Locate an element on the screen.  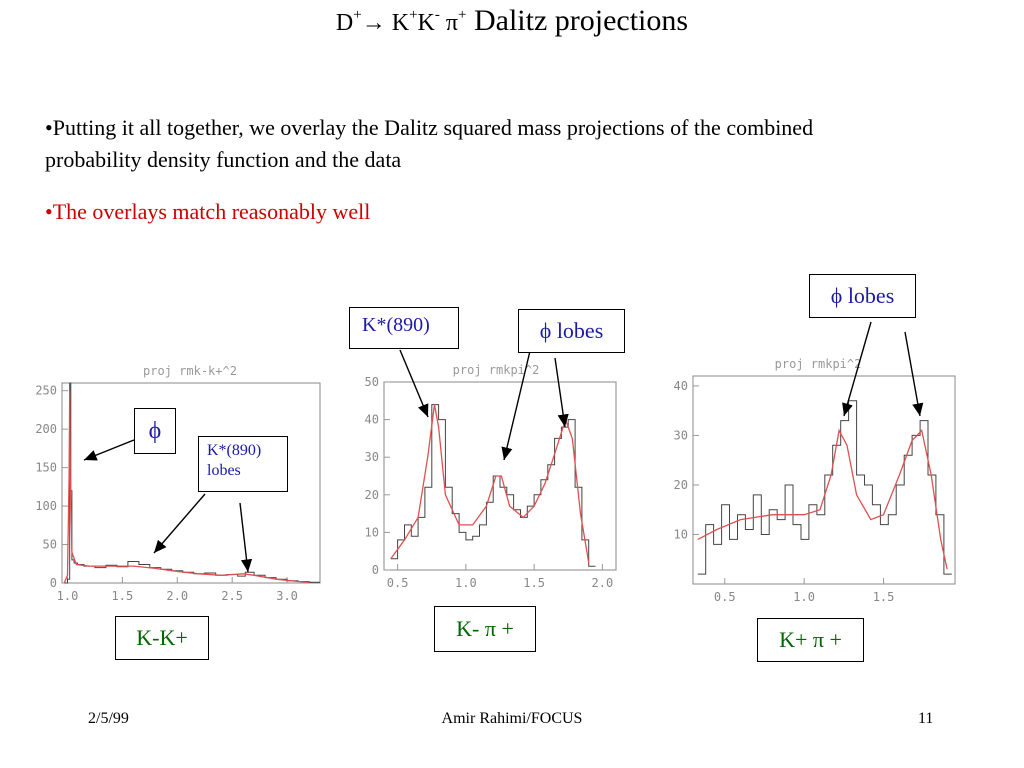
process-label-kppi: K+ π + is located at coordinates (810, 640).